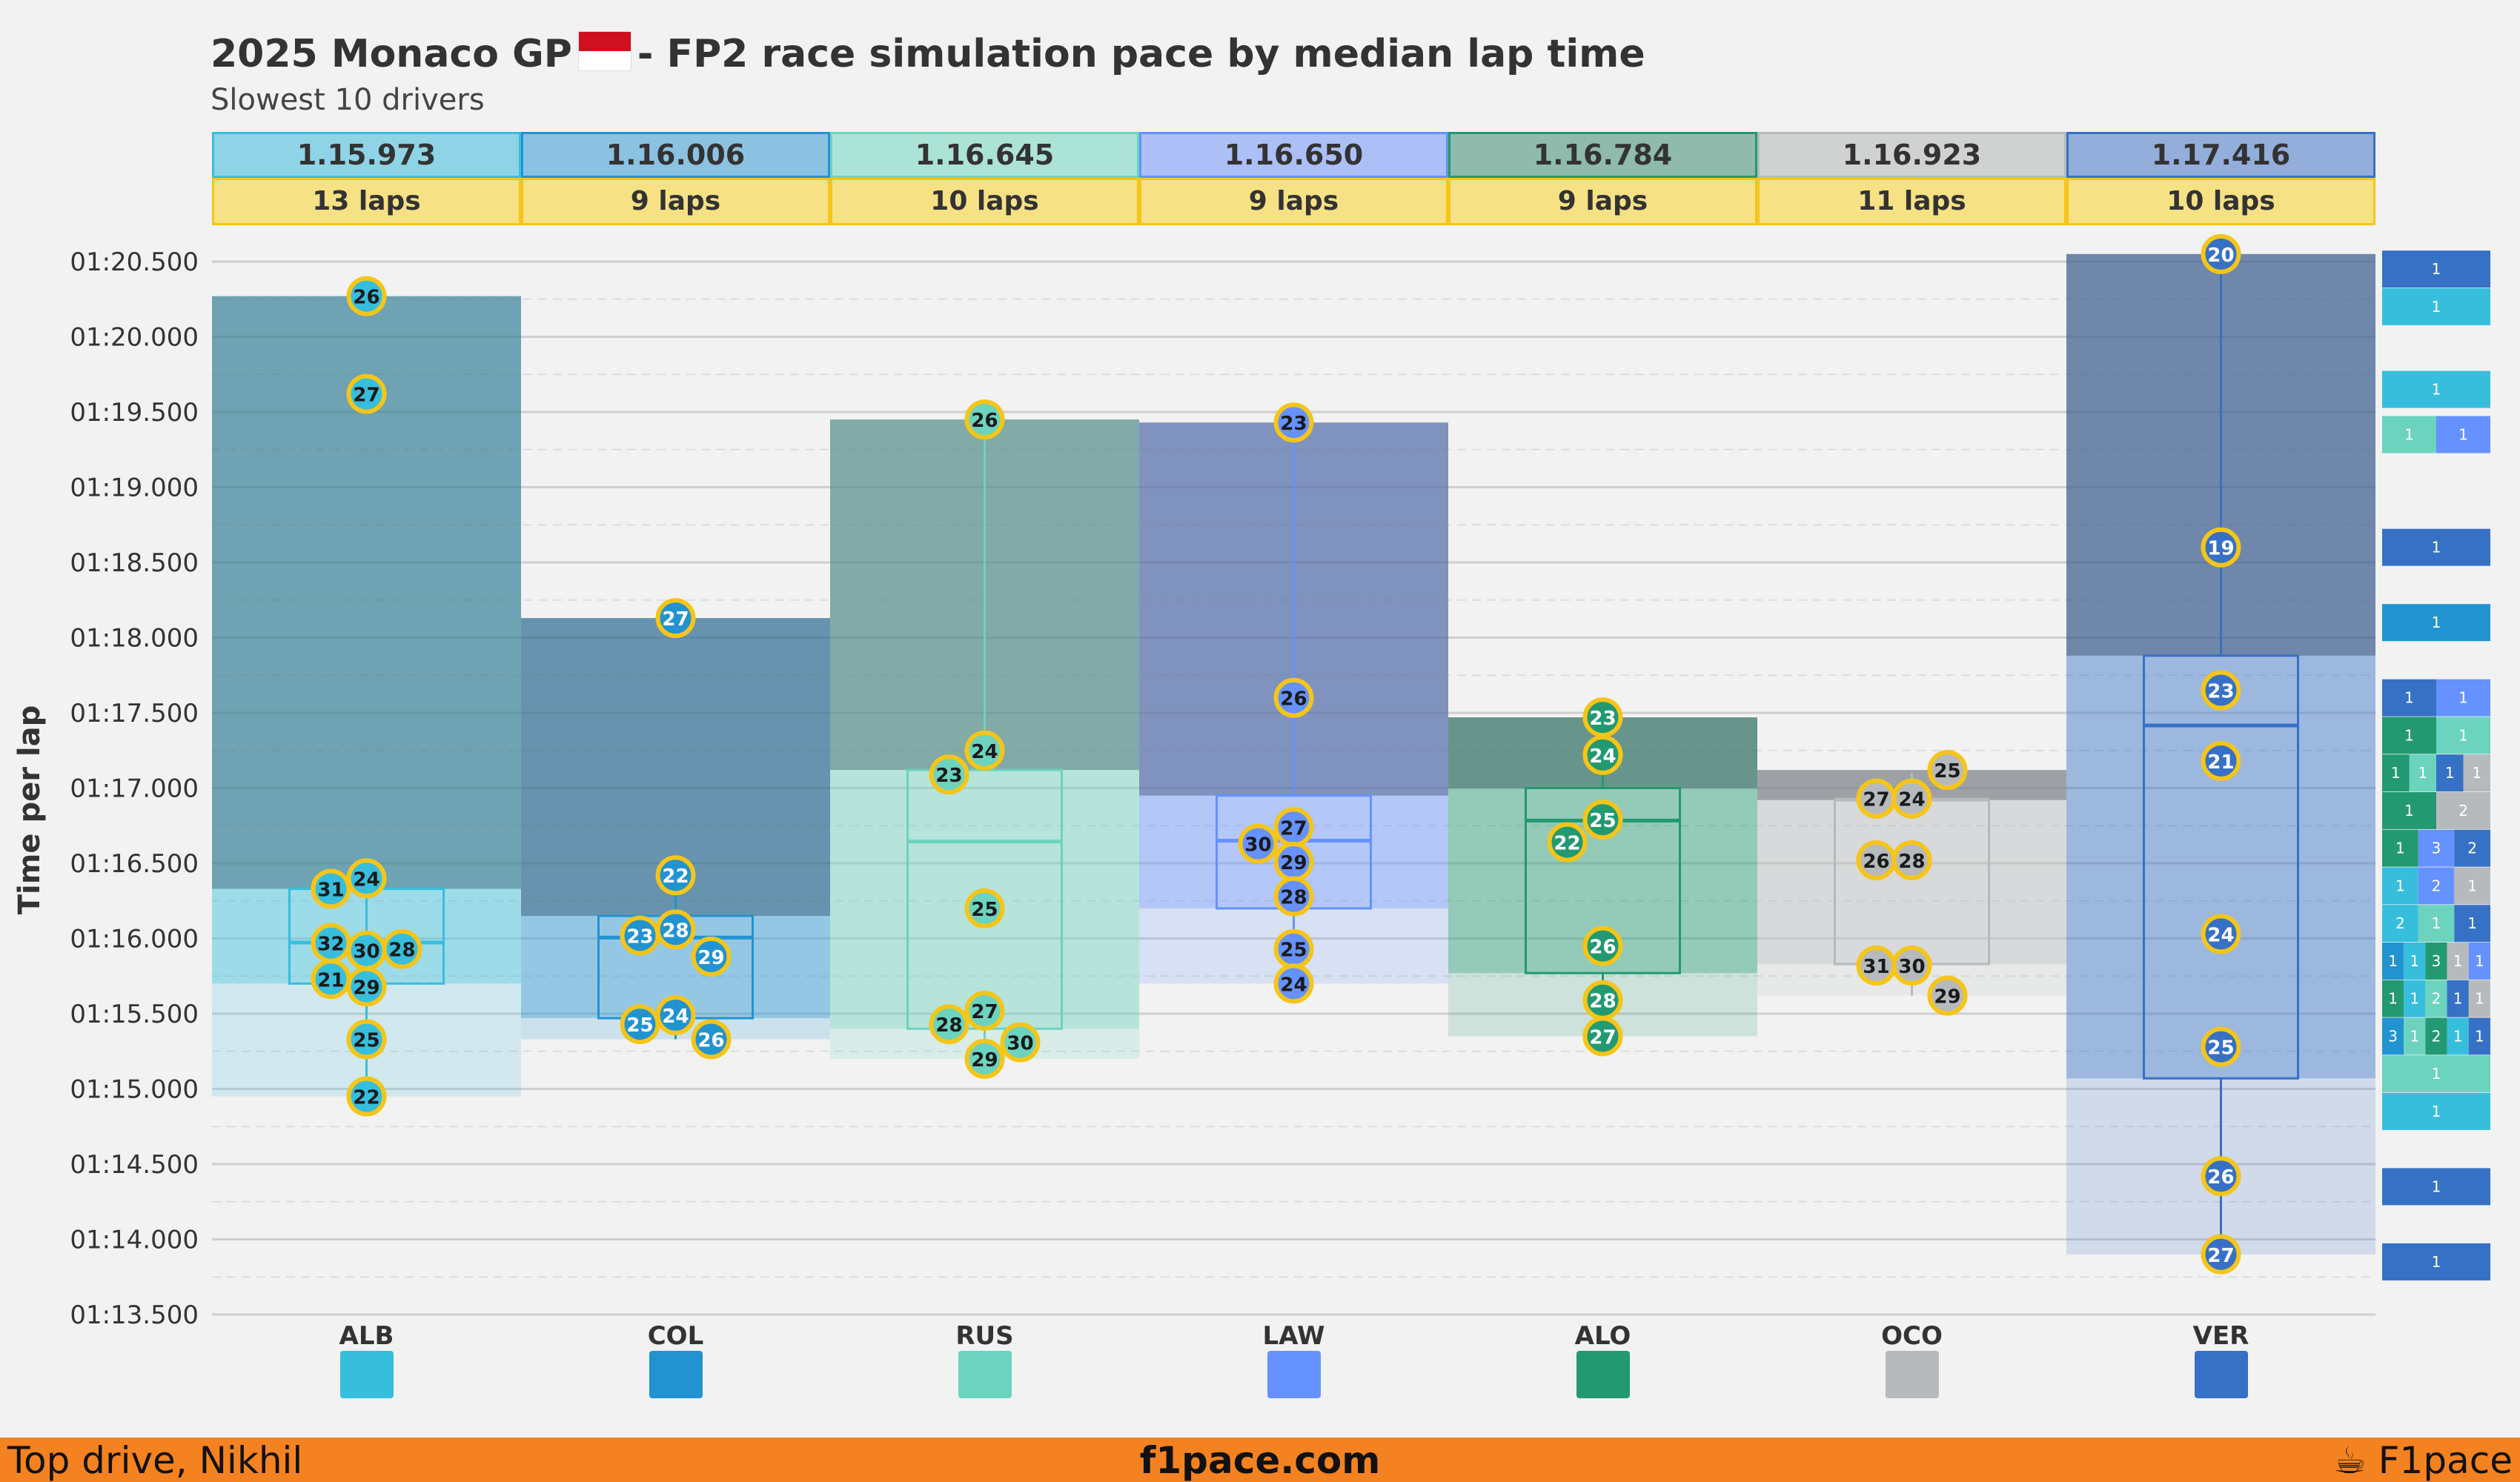 The height and width of the screenshot is (1482, 2520). I want to click on lap-point-law-25: 25, so click(1293, 948).